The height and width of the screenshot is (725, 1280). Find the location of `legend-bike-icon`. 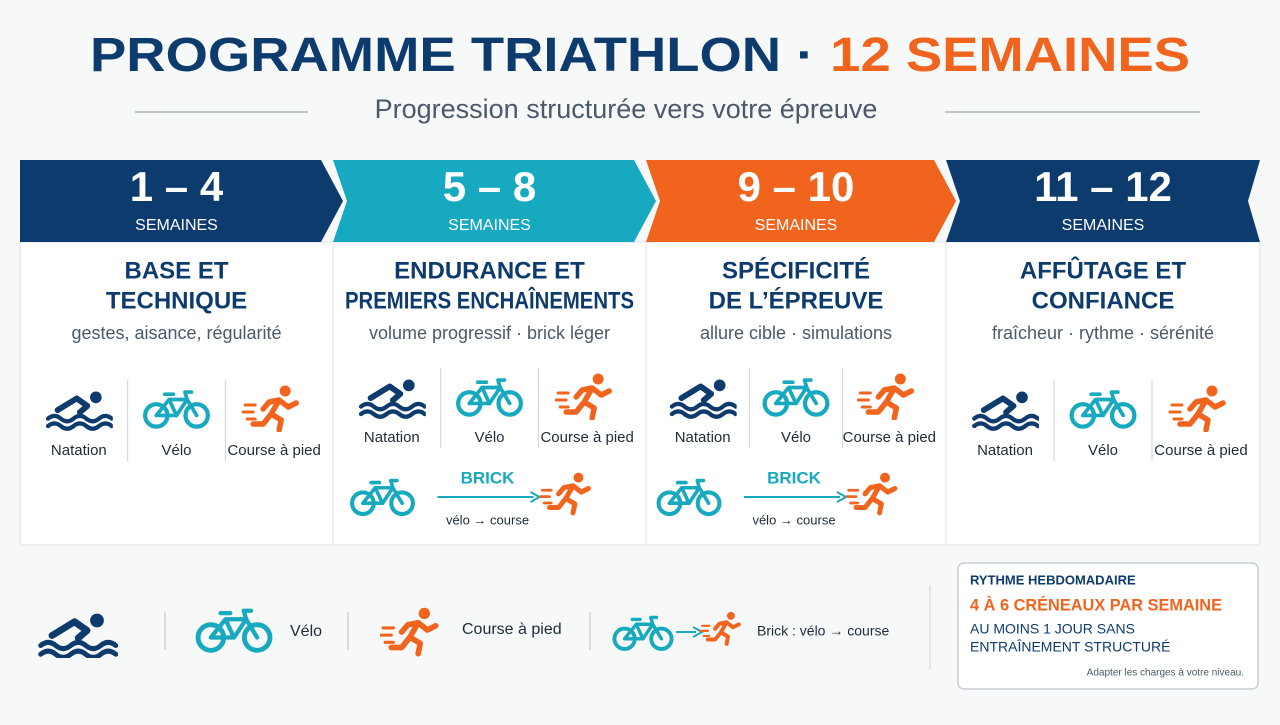

legend-bike-icon is located at coordinates (234, 631).